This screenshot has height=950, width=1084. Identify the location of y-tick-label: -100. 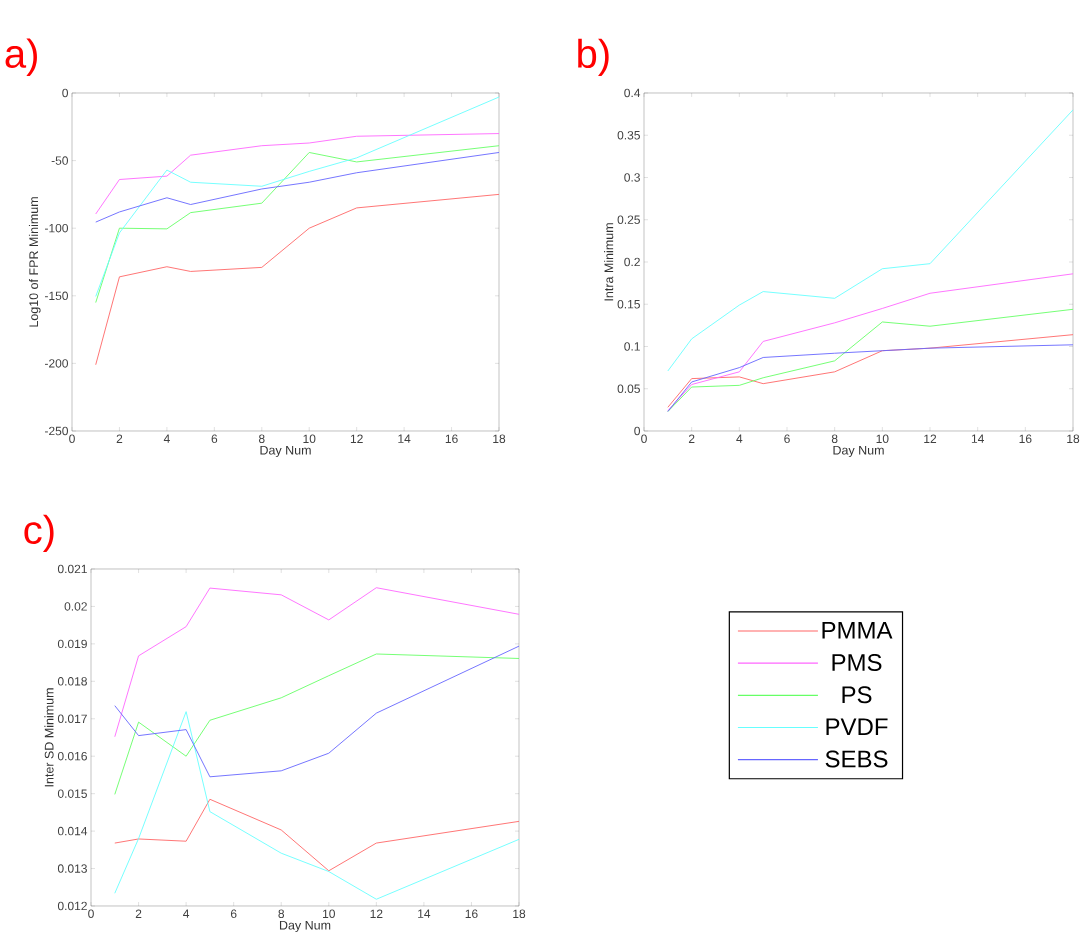
(56, 228).